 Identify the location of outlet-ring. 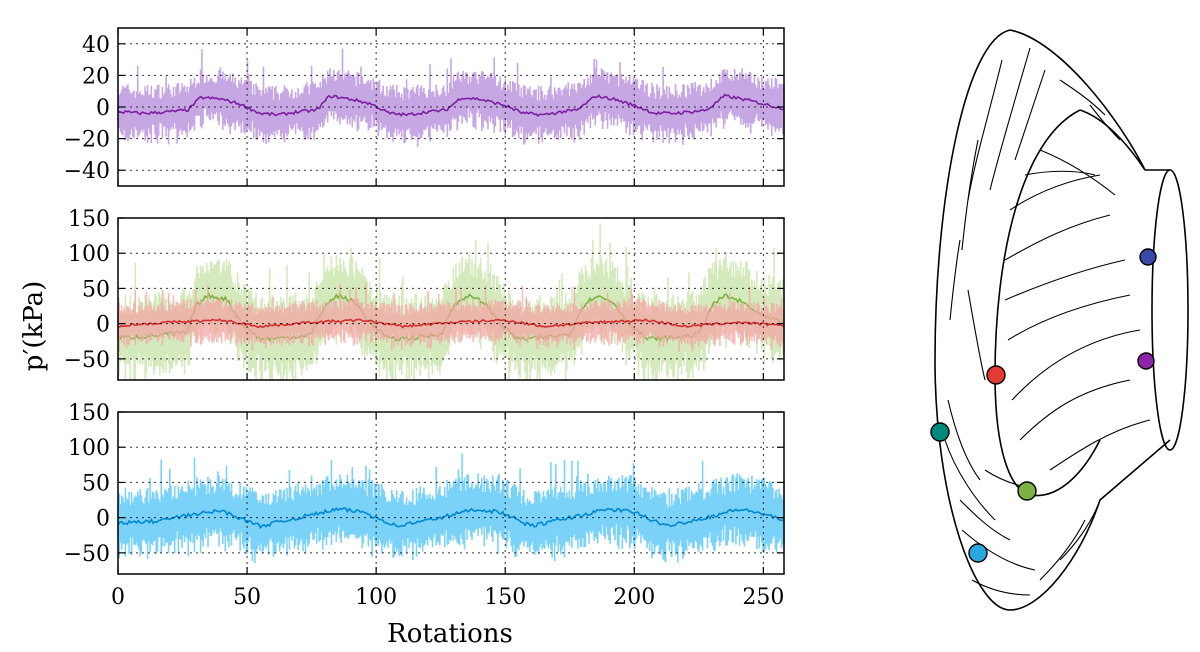
(1170, 310).